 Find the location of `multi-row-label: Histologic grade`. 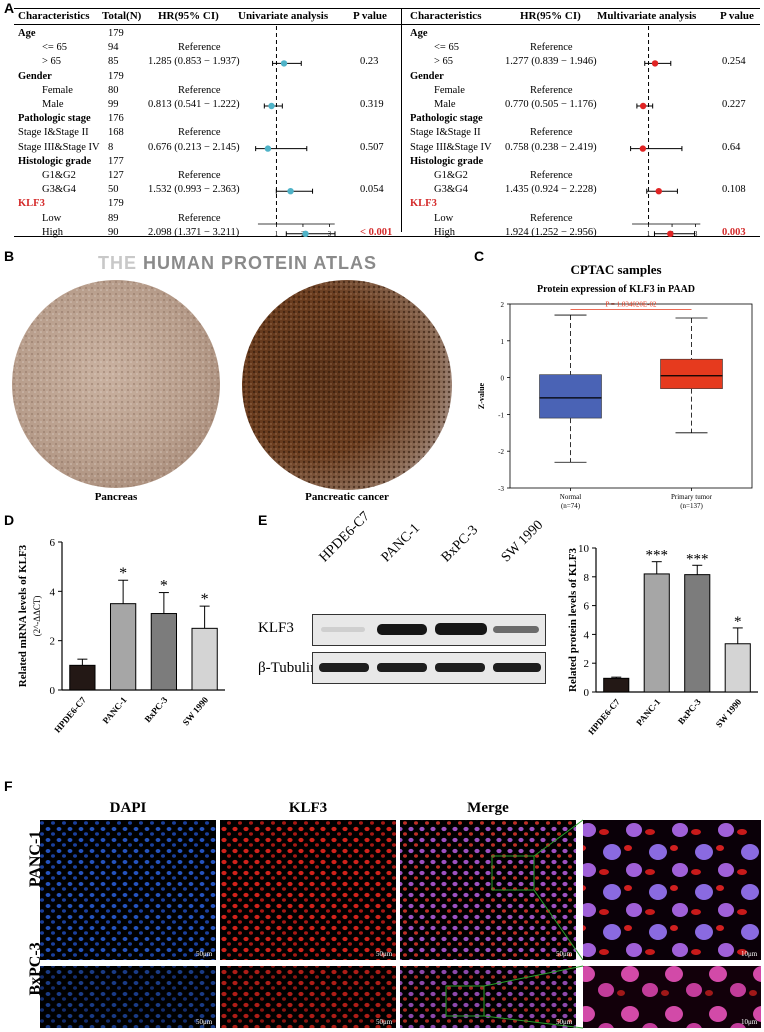

multi-row-label: Histologic grade is located at coordinates (447, 161).